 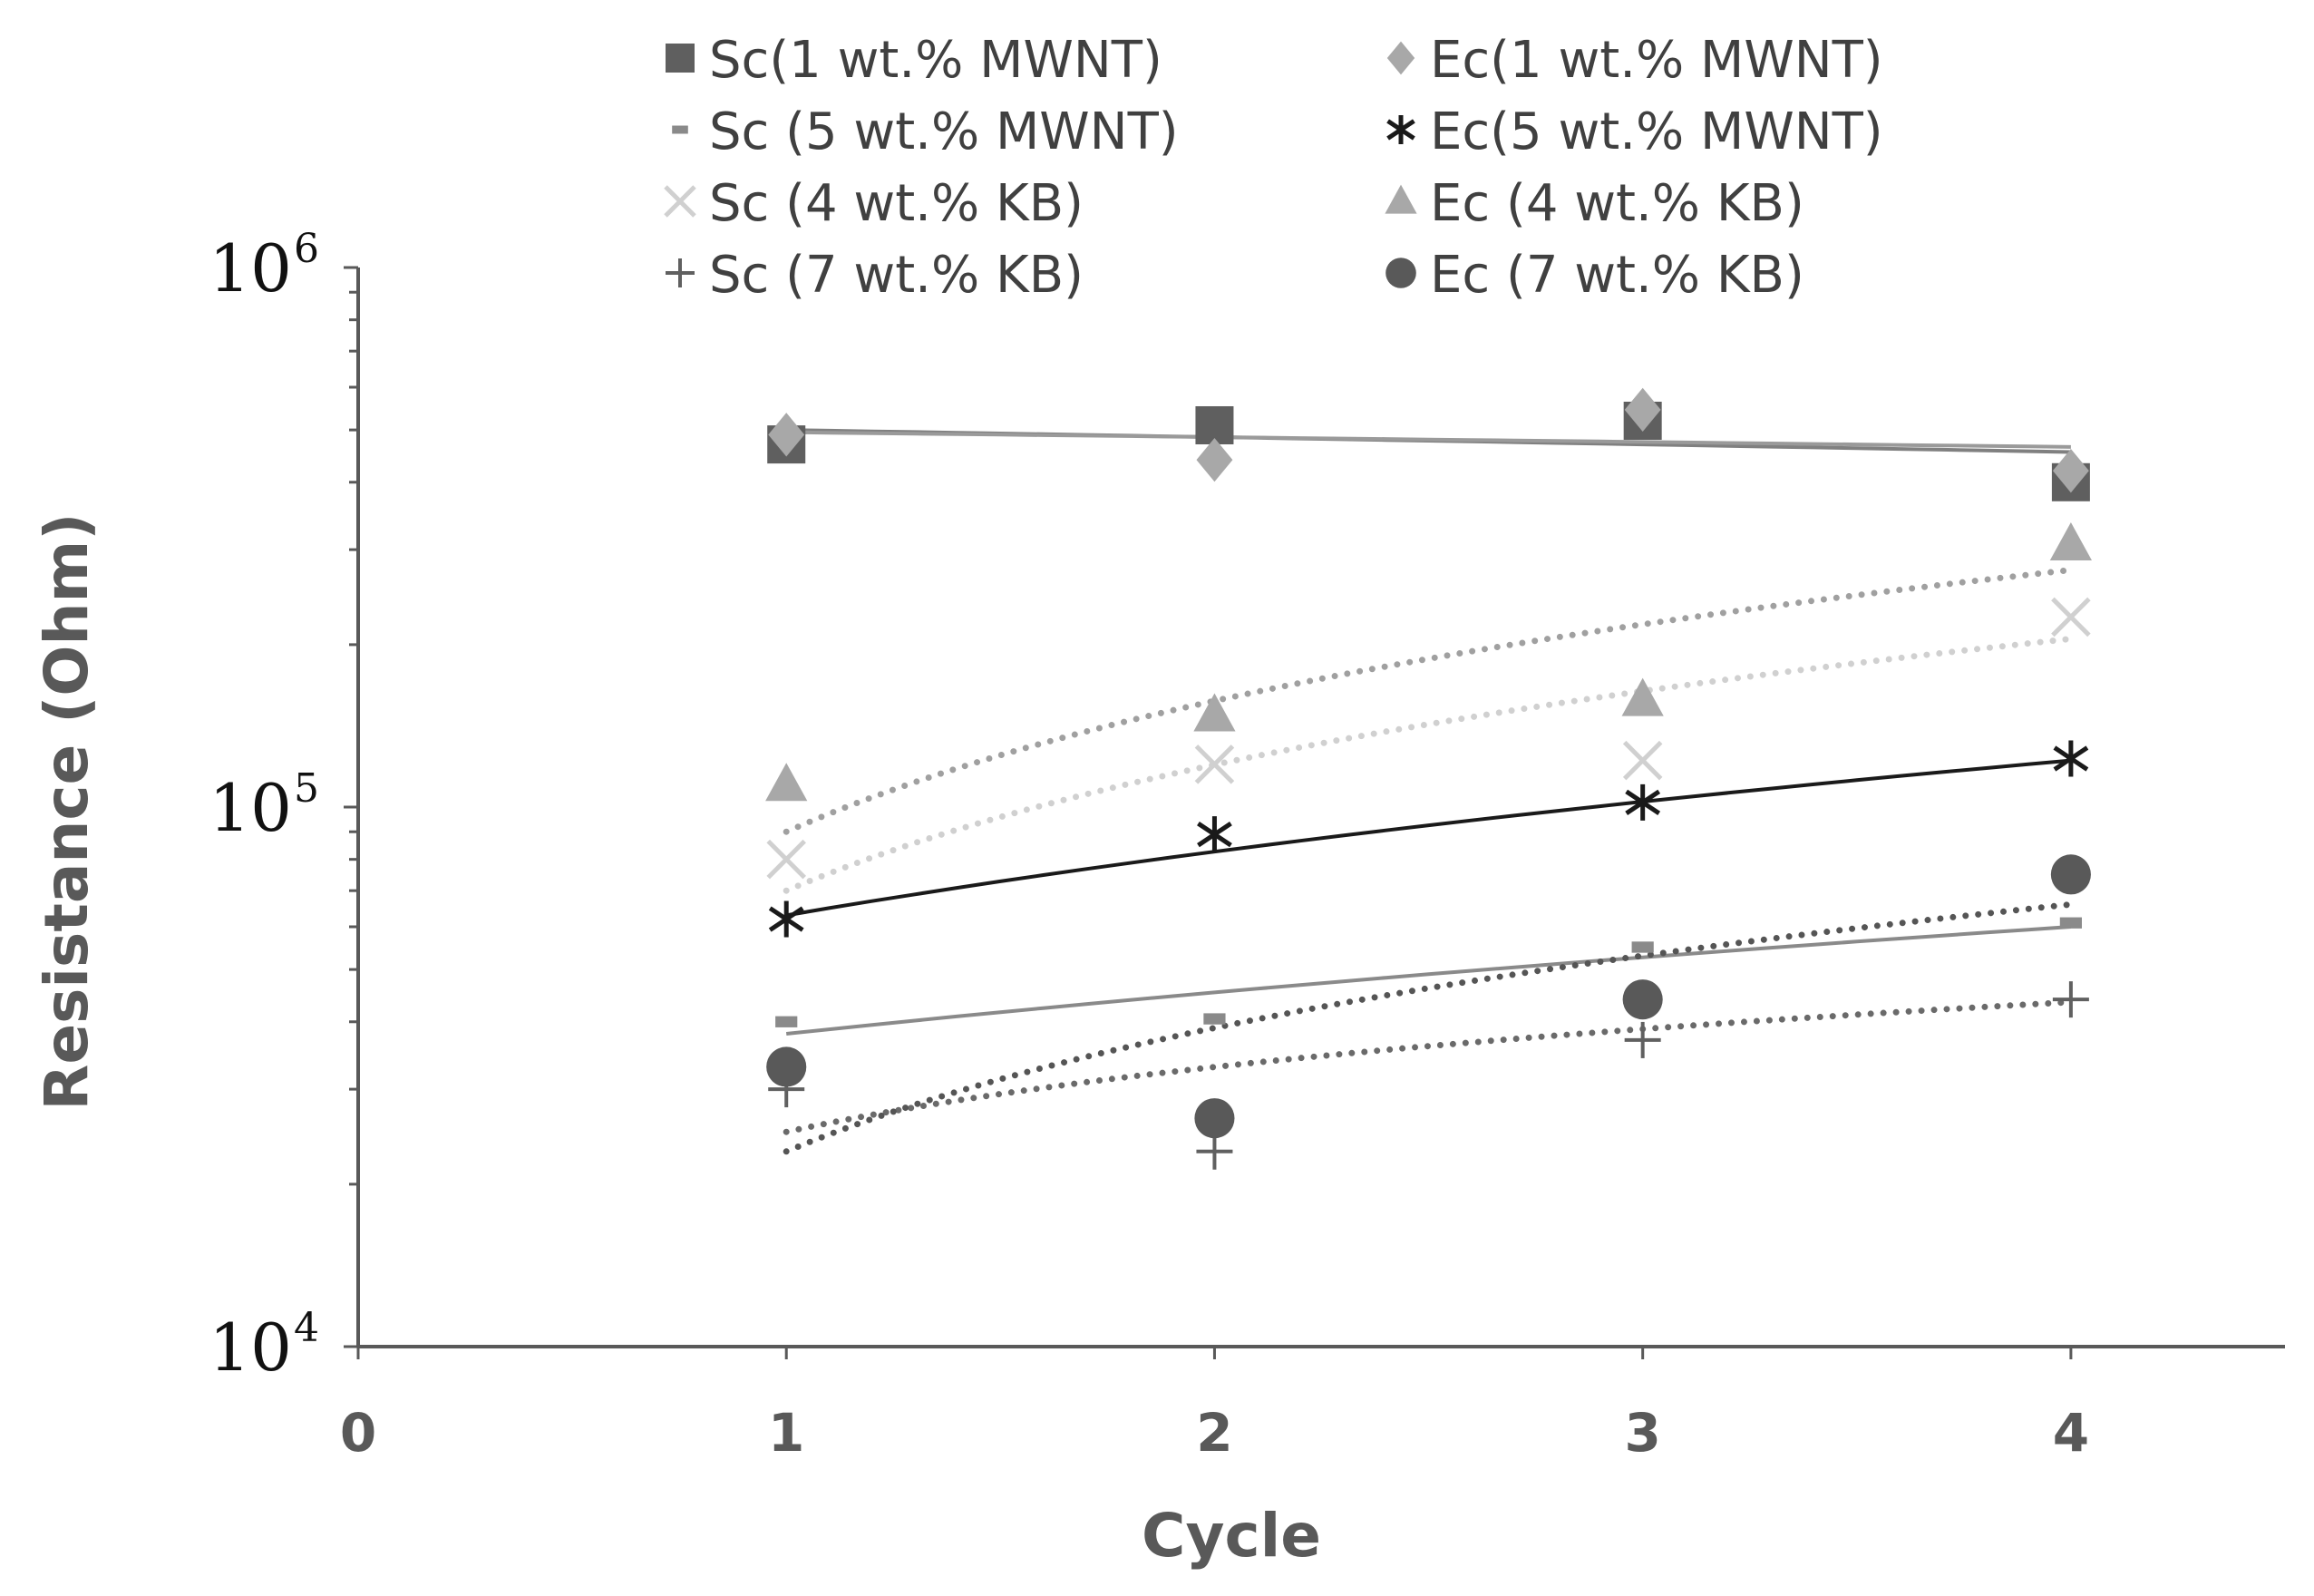 What do you see at coordinates (1617, 275) in the screenshot?
I see `legend-label: Ec (7 wt.% KB)` at bounding box center [1617, 275].